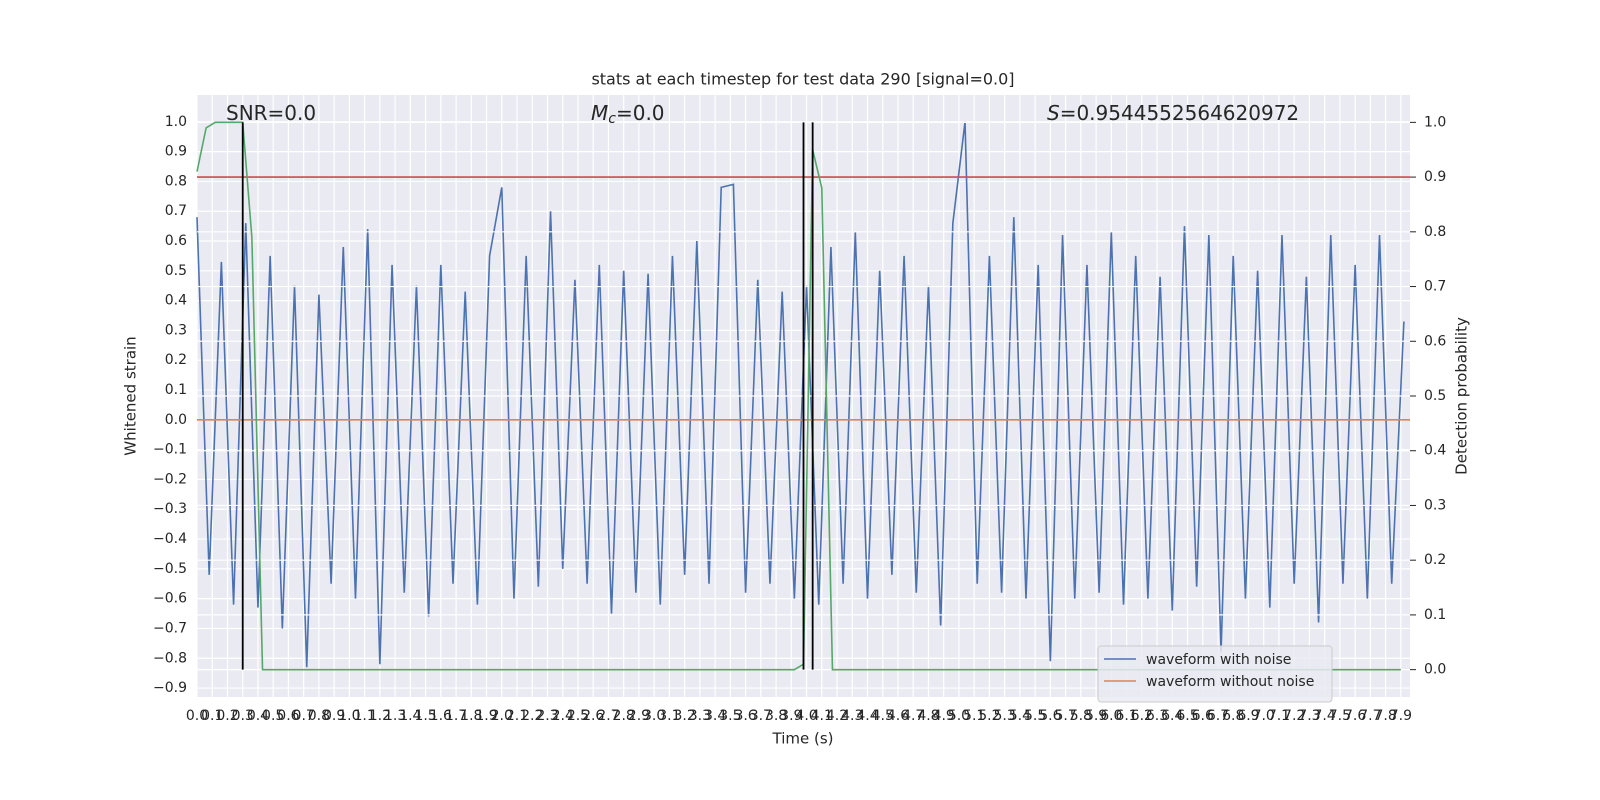  I want to click on y2-tick-label: 1.0, so click(1435, 122).